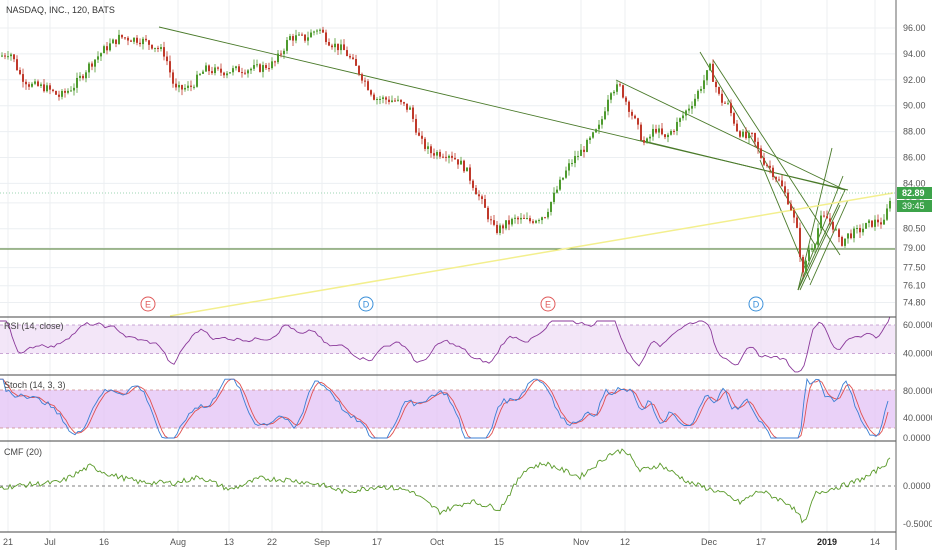 This screenshot has width=932, height=550. Describe the element at coordinates (917, 353) in the screenshot. I see `rsi-tick-label: 40.0000` at that location.